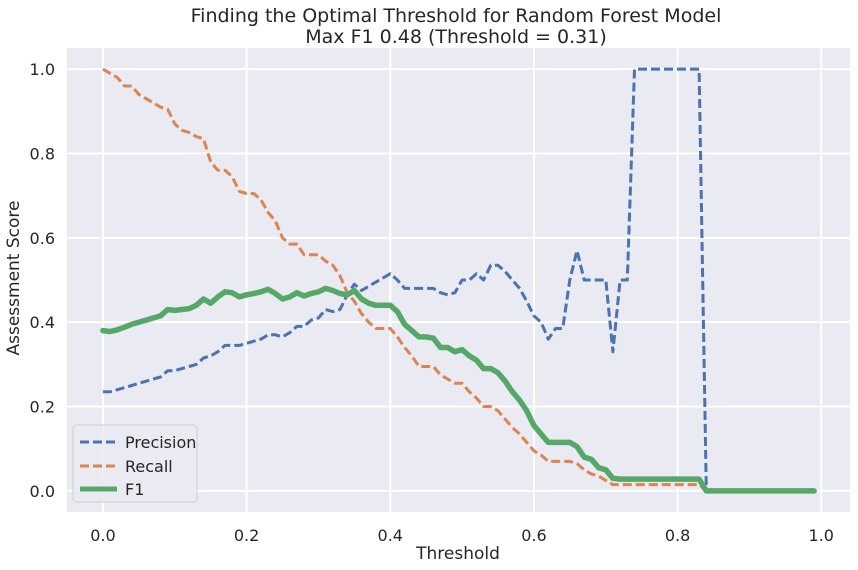 This screenshot has height=570, width=858. What do you see at coordinates (821, 535) in the screenshot?
I see `x-tick-label: 1.0` at bounding box center [821, 535].